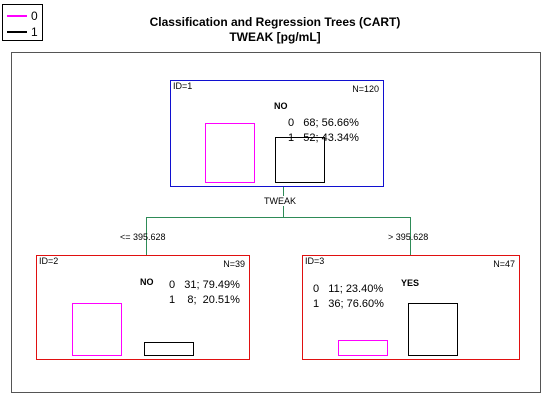 The height and width of the screenshot is (402, 550). I want to click on node-stat-class-0: 0 31; 79.49%, so click(204, 285).